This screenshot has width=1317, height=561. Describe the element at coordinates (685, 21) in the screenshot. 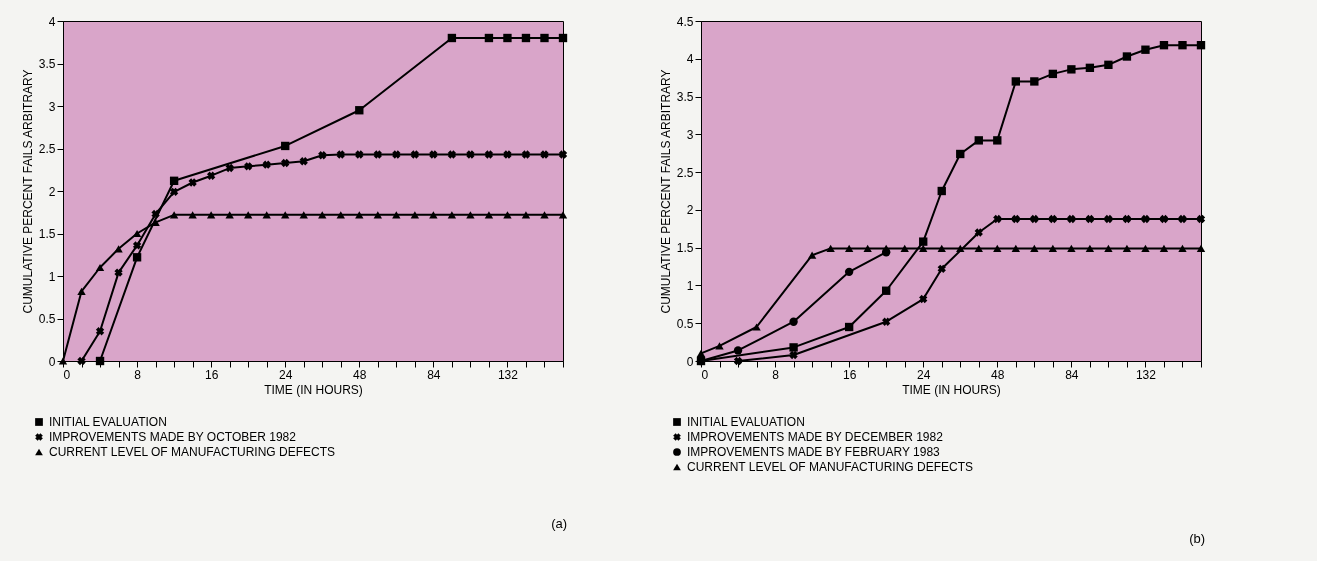

I see `y-tick-label: 4.5` at that location.